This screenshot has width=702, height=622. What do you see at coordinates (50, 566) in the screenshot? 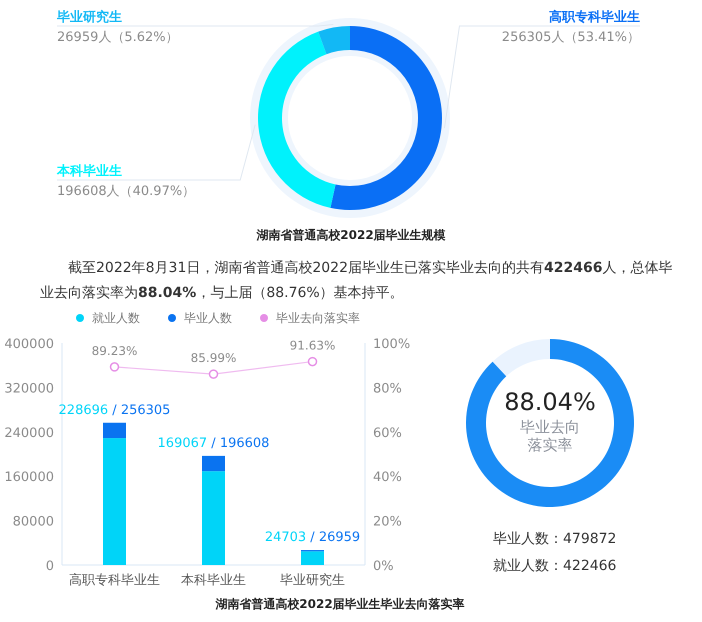
I see `y-tick-label: 0` at bounding box center [50, 566].